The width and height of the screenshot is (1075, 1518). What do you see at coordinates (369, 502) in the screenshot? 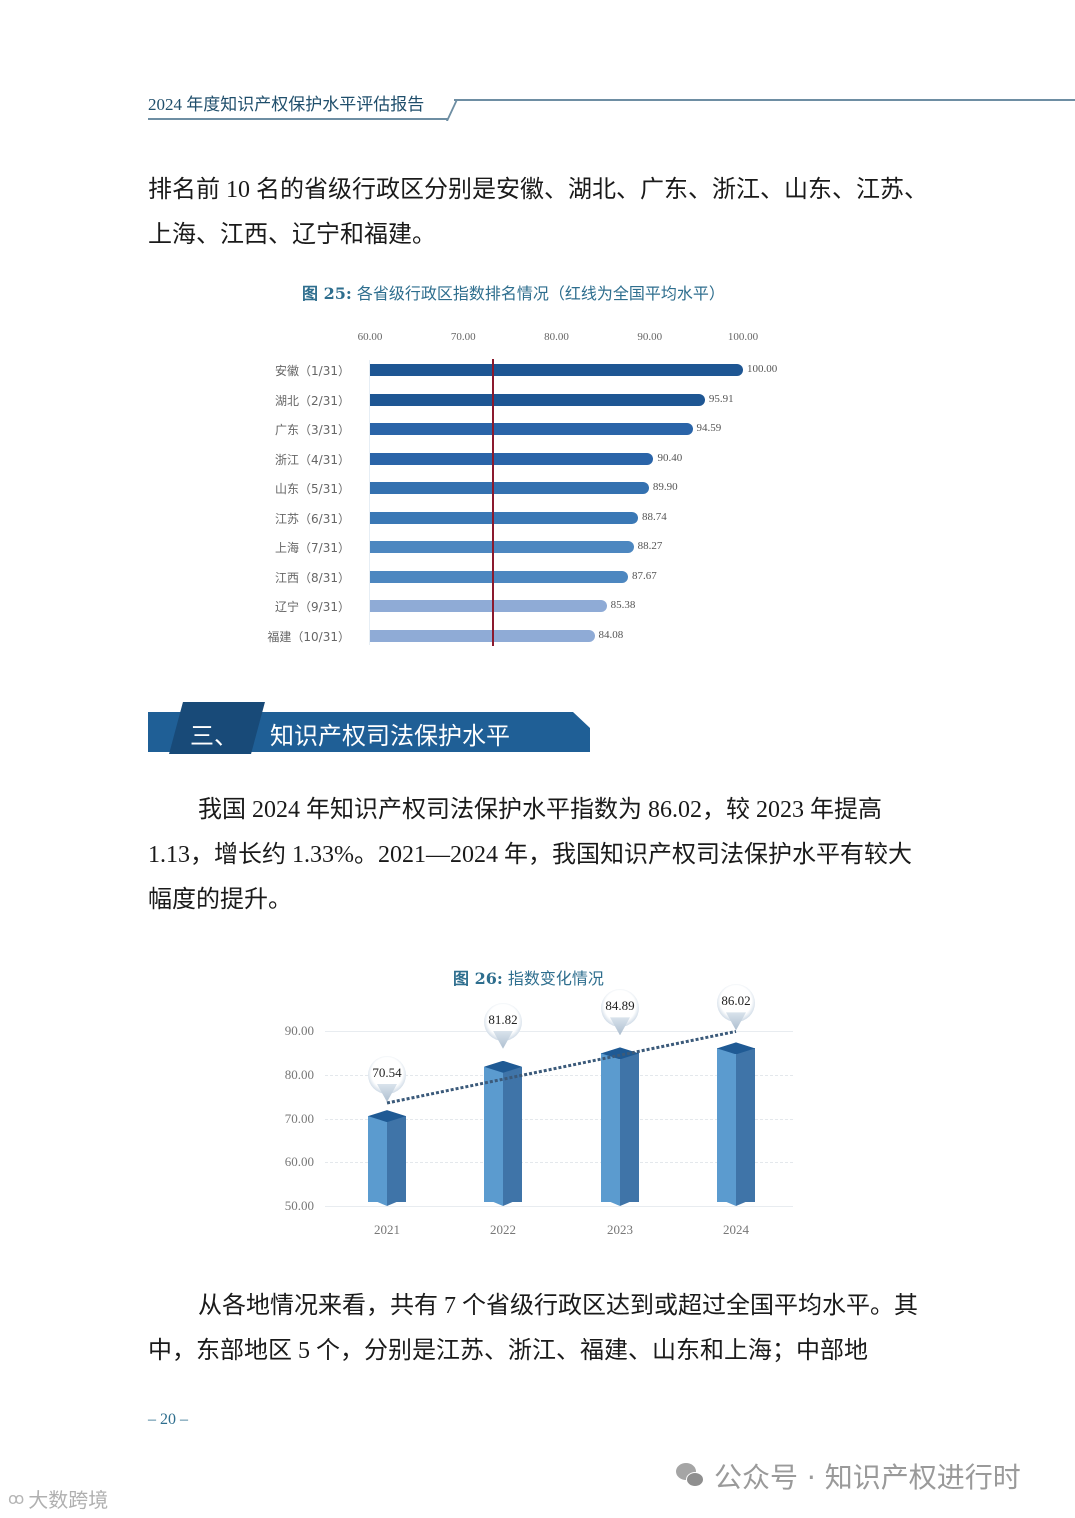
I see `y-axis-line` at bounding box center [369, 502].